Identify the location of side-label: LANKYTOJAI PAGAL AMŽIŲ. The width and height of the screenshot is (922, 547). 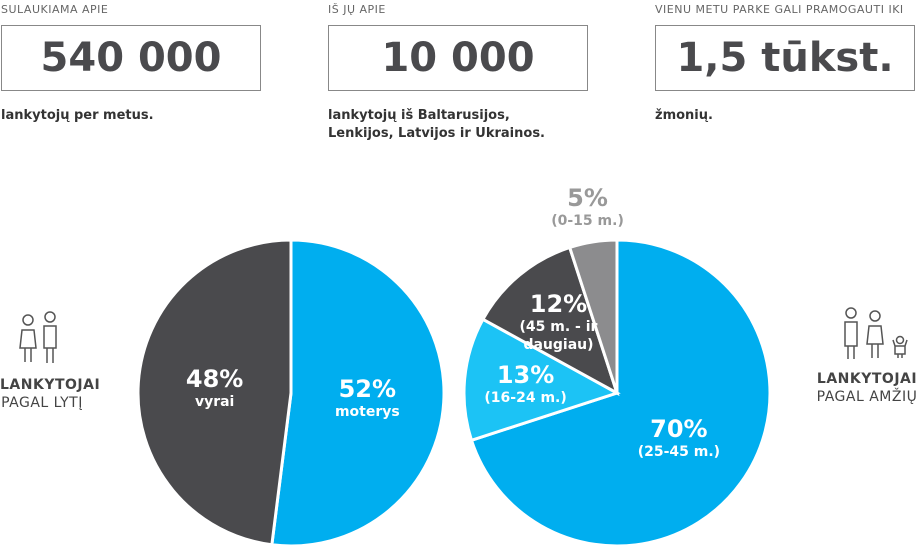
(867, 388).